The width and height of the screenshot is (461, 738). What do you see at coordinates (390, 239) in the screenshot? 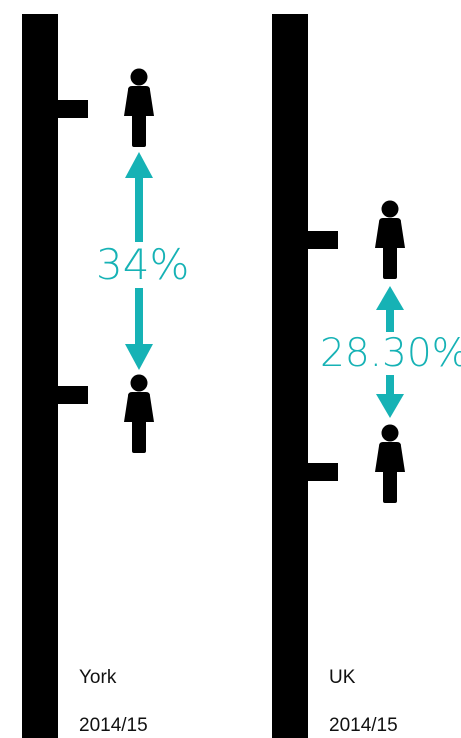
I see `uk-upper-person-icon` at bounding box center [390, 239].